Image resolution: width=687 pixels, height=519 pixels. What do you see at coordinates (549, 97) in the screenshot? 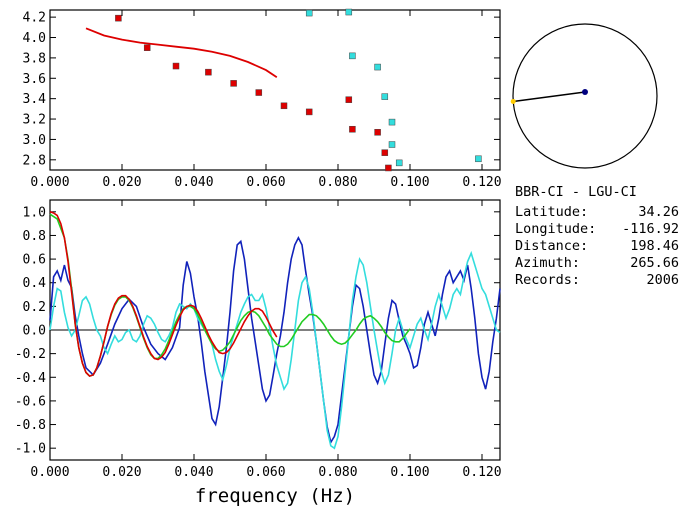
I see `azimuth-line` at bounding box center [549, 97].